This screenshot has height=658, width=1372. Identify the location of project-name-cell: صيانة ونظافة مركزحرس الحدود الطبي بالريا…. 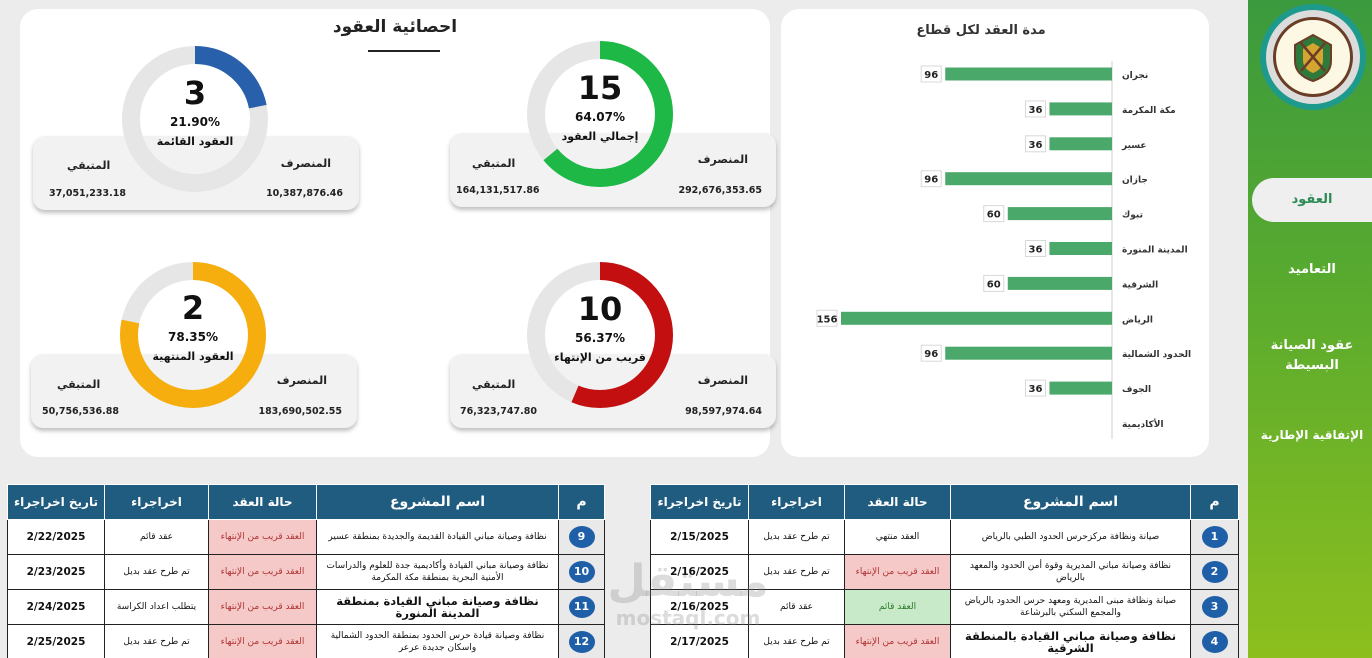
(1070, 537).